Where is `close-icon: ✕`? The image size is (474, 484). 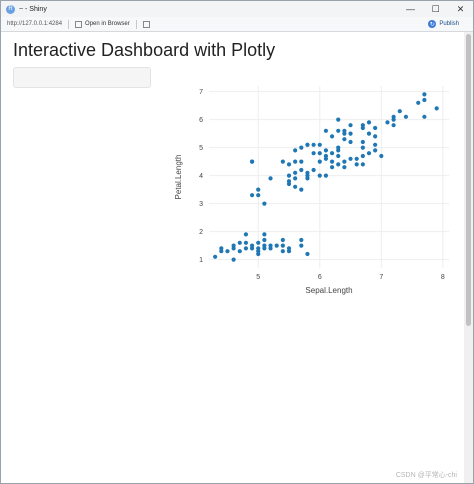
close-icon: ✕ is located at coordinates (460, 8).